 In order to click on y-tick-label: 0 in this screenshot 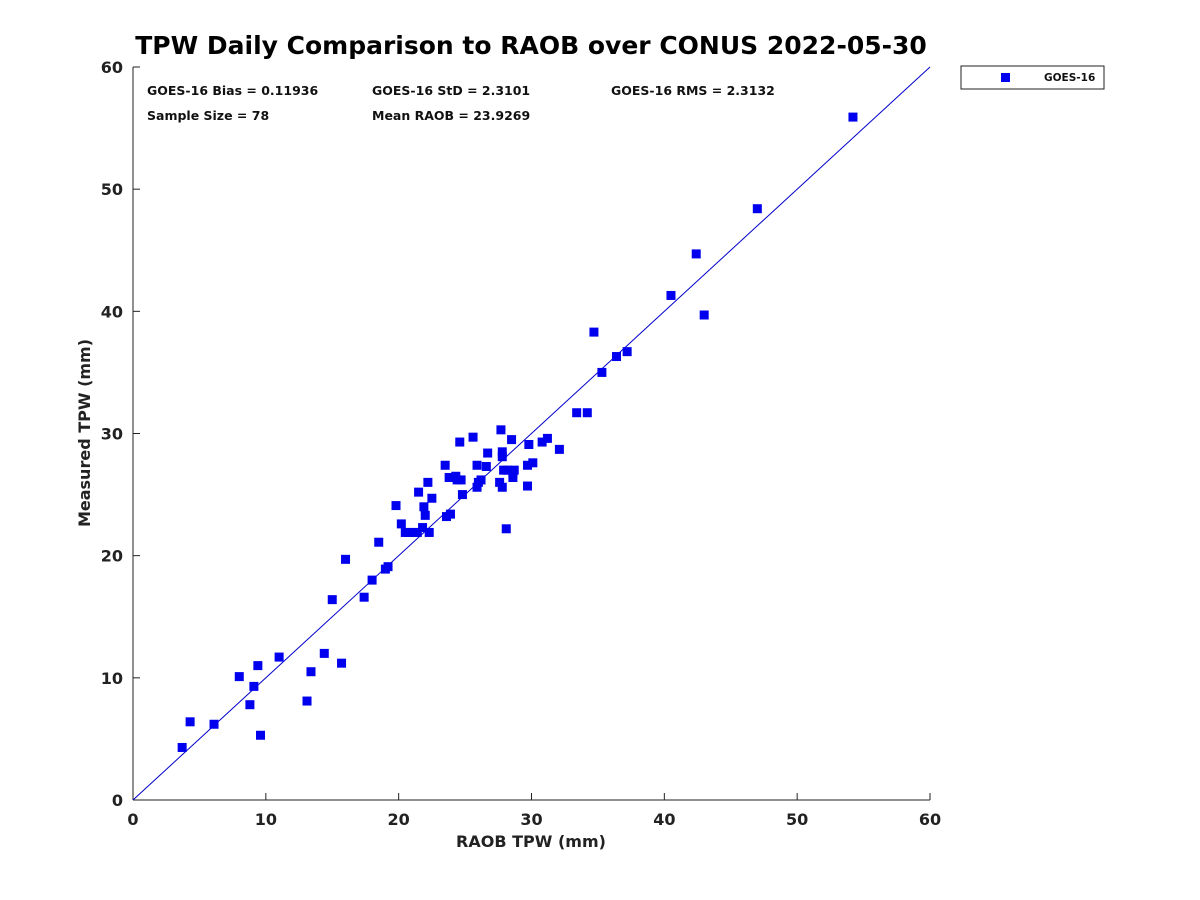, I will do `click(117, 800)`.